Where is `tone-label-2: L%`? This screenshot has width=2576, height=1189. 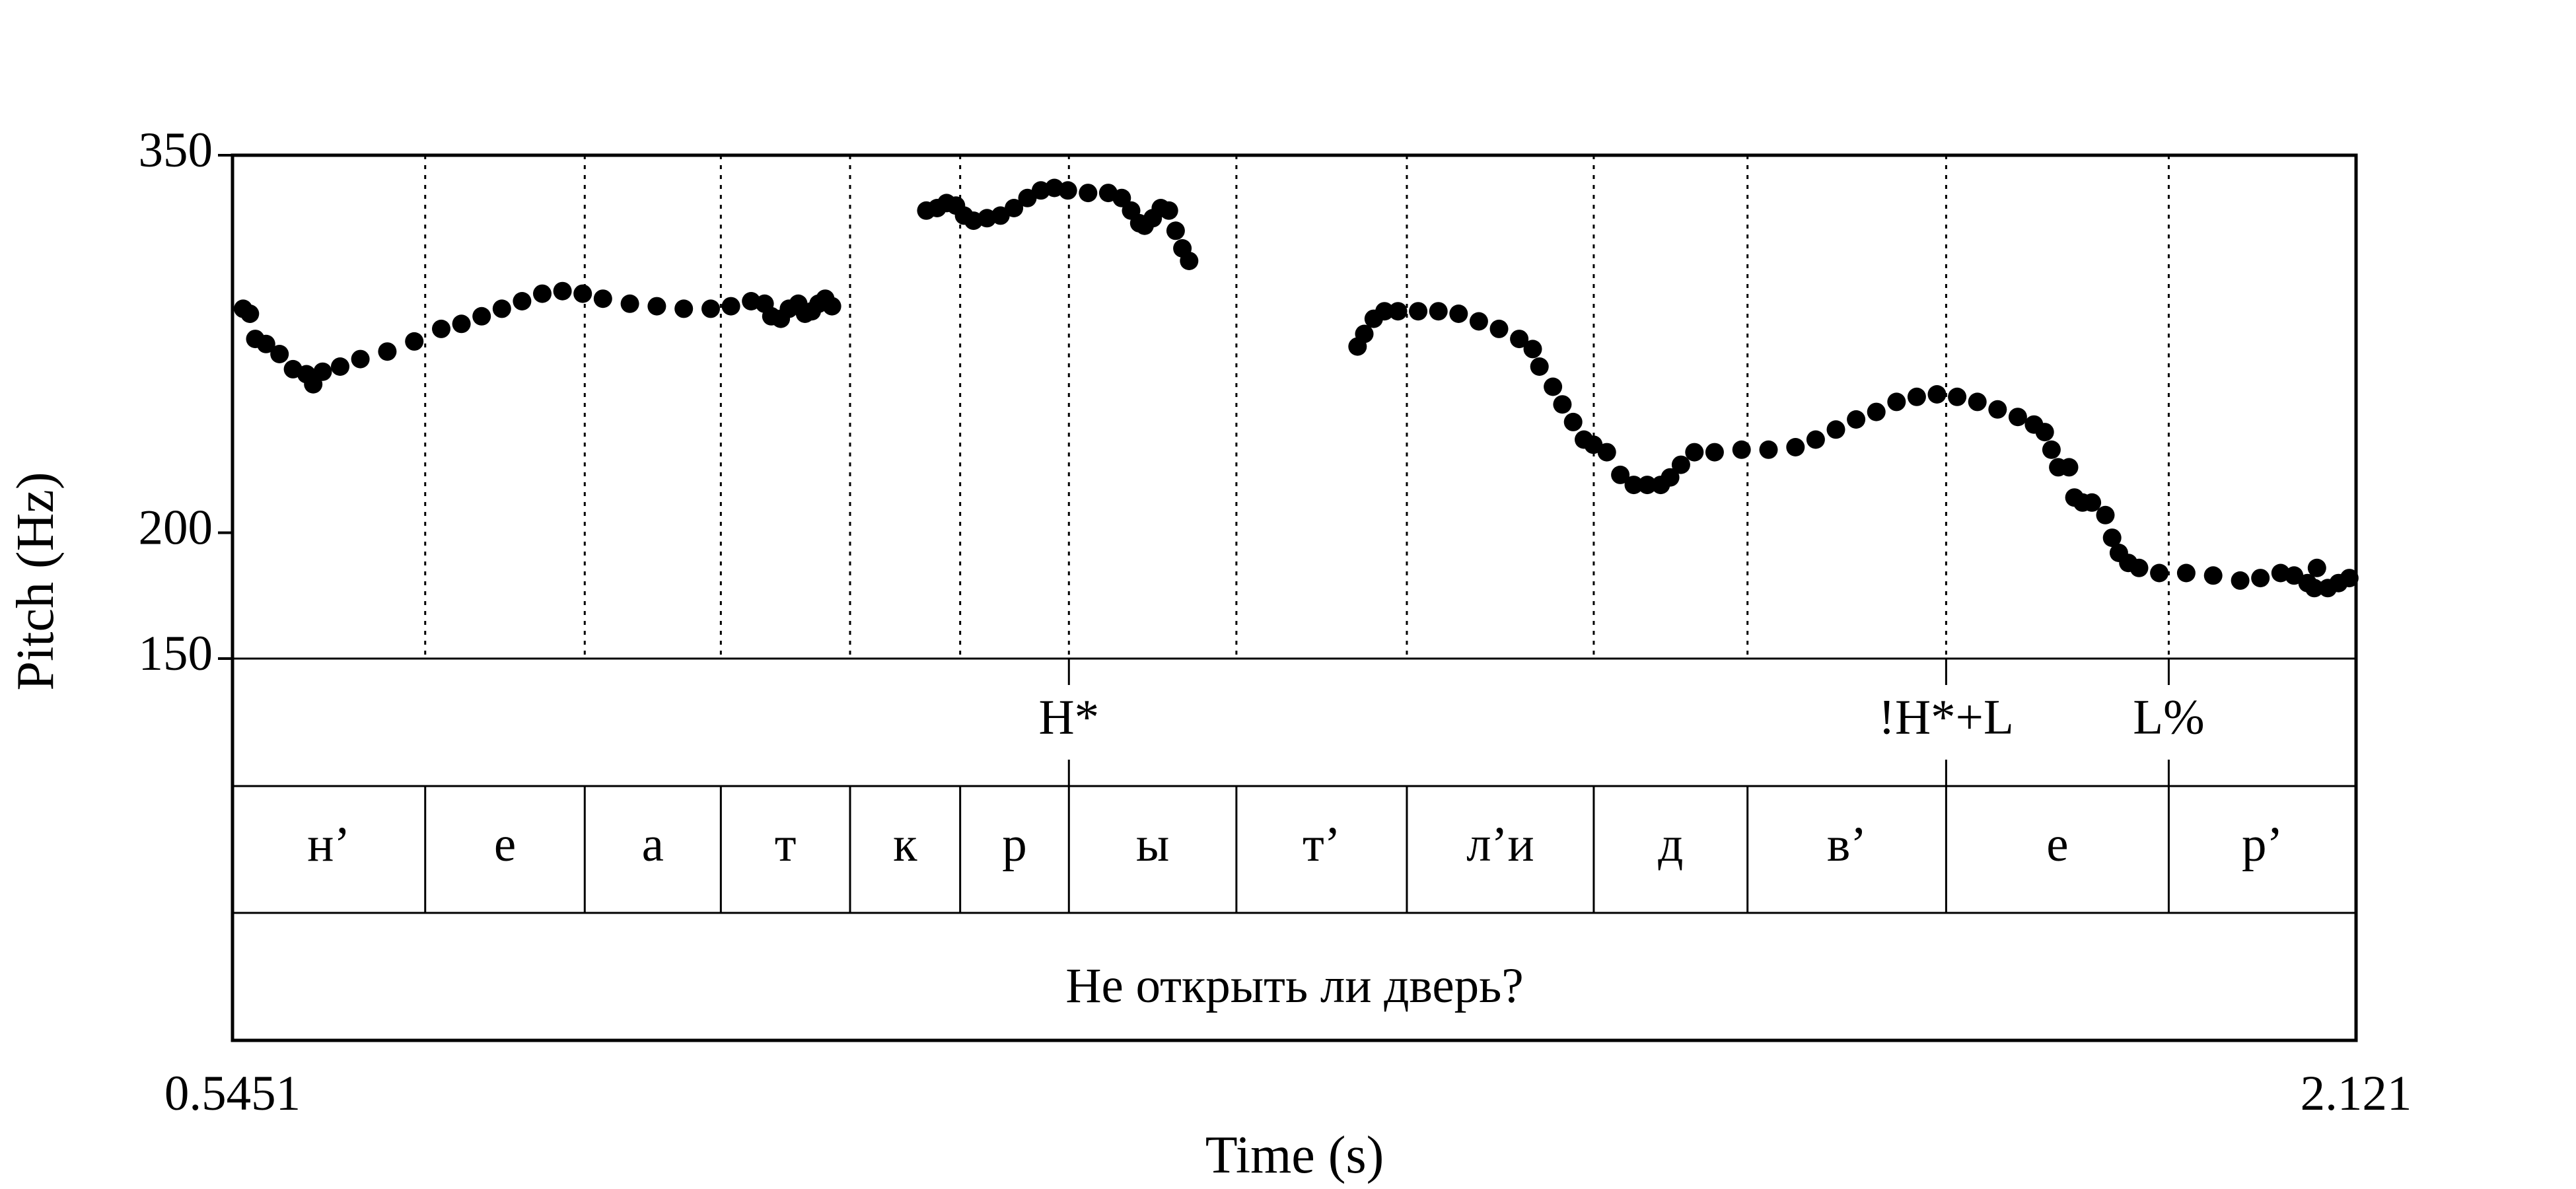 tone-label-2: L% is located at coordinates (2168, 717).